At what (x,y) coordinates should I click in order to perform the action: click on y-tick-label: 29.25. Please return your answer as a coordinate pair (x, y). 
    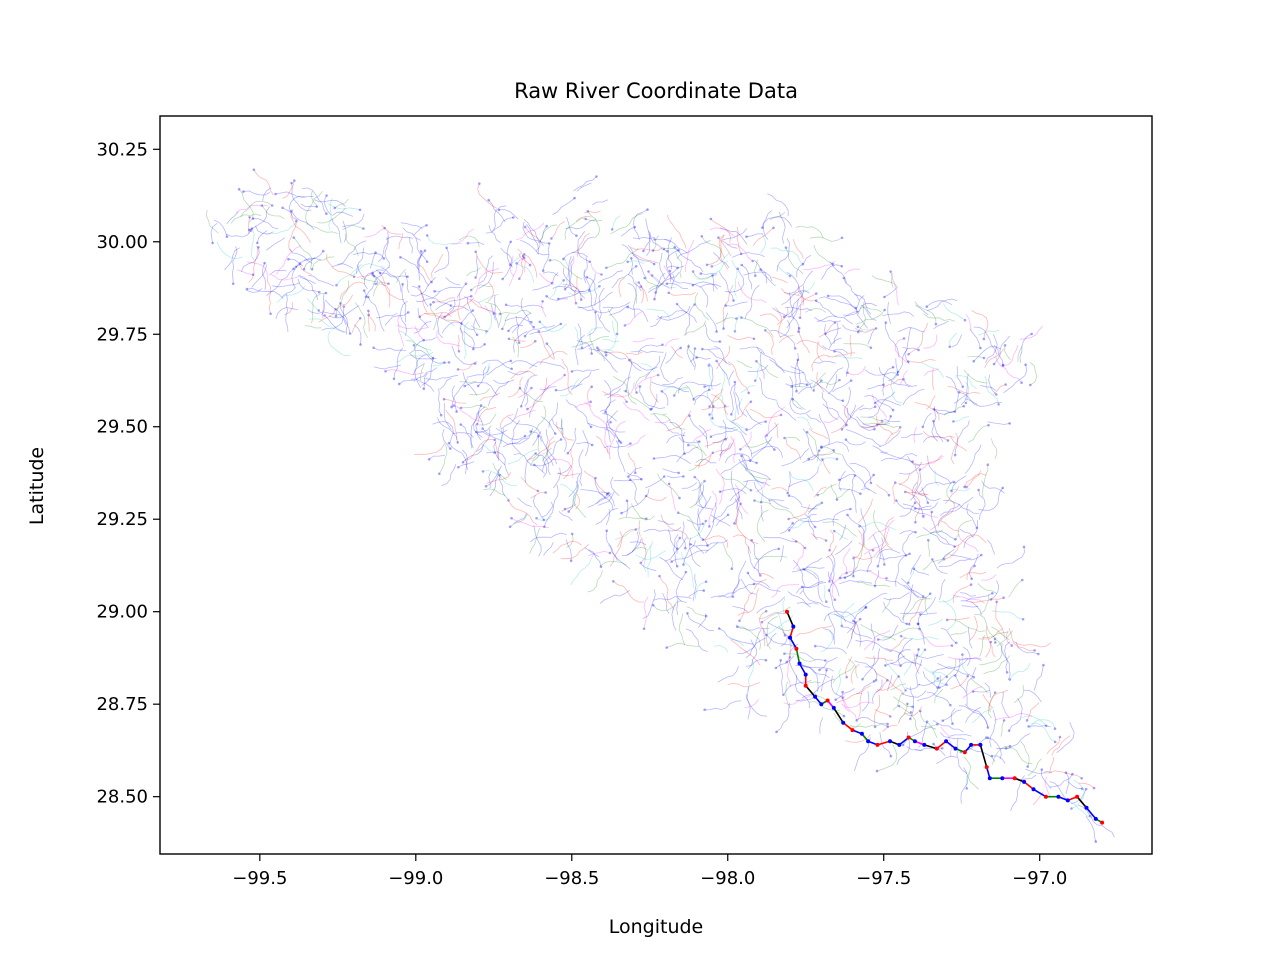
    Looking at the image, I should click on (122, 519).